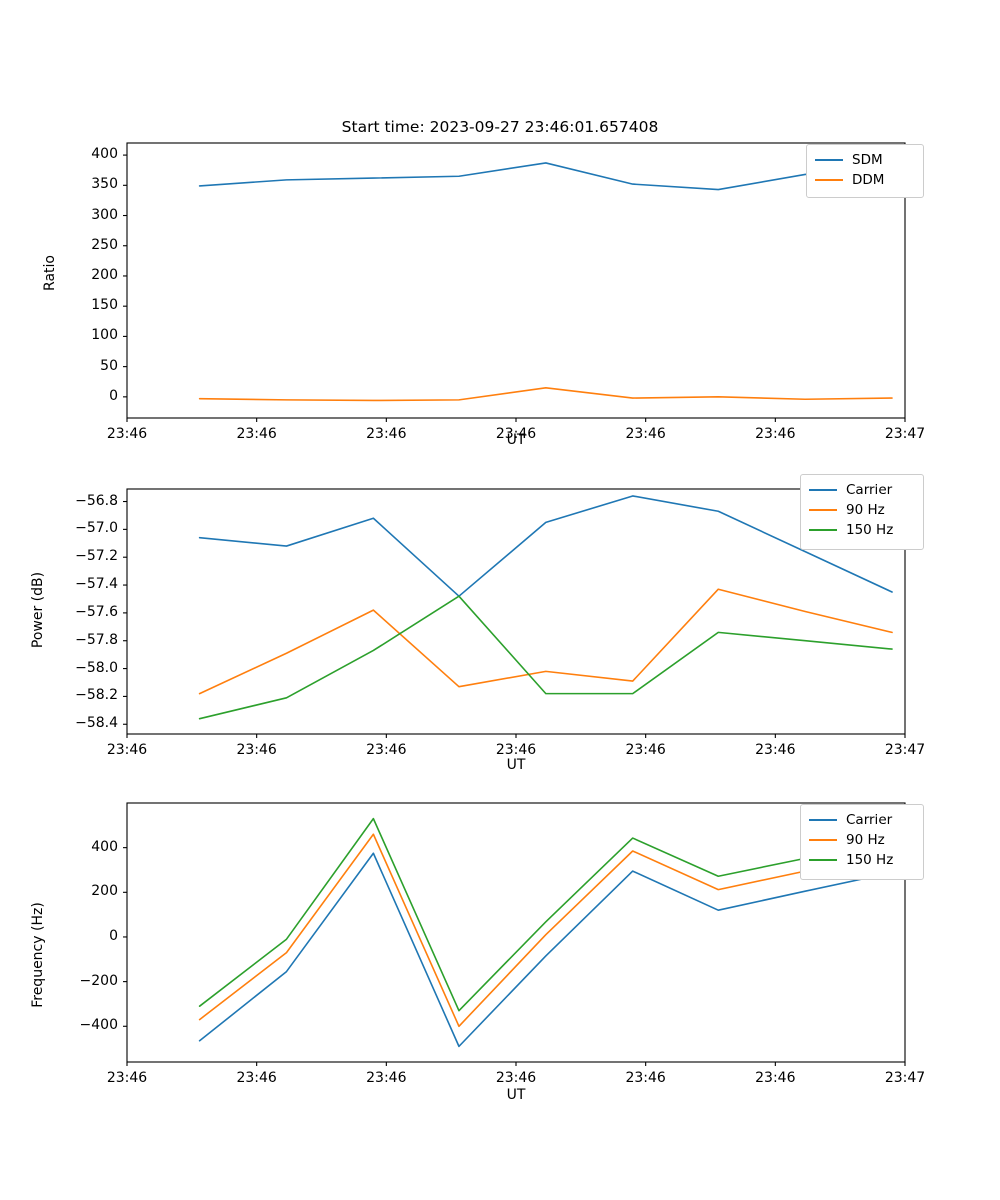  What do you see at coordinates (109, 365) in the screenshot?
I see `y-tick-label: 50` at bounding box center [109, 365].